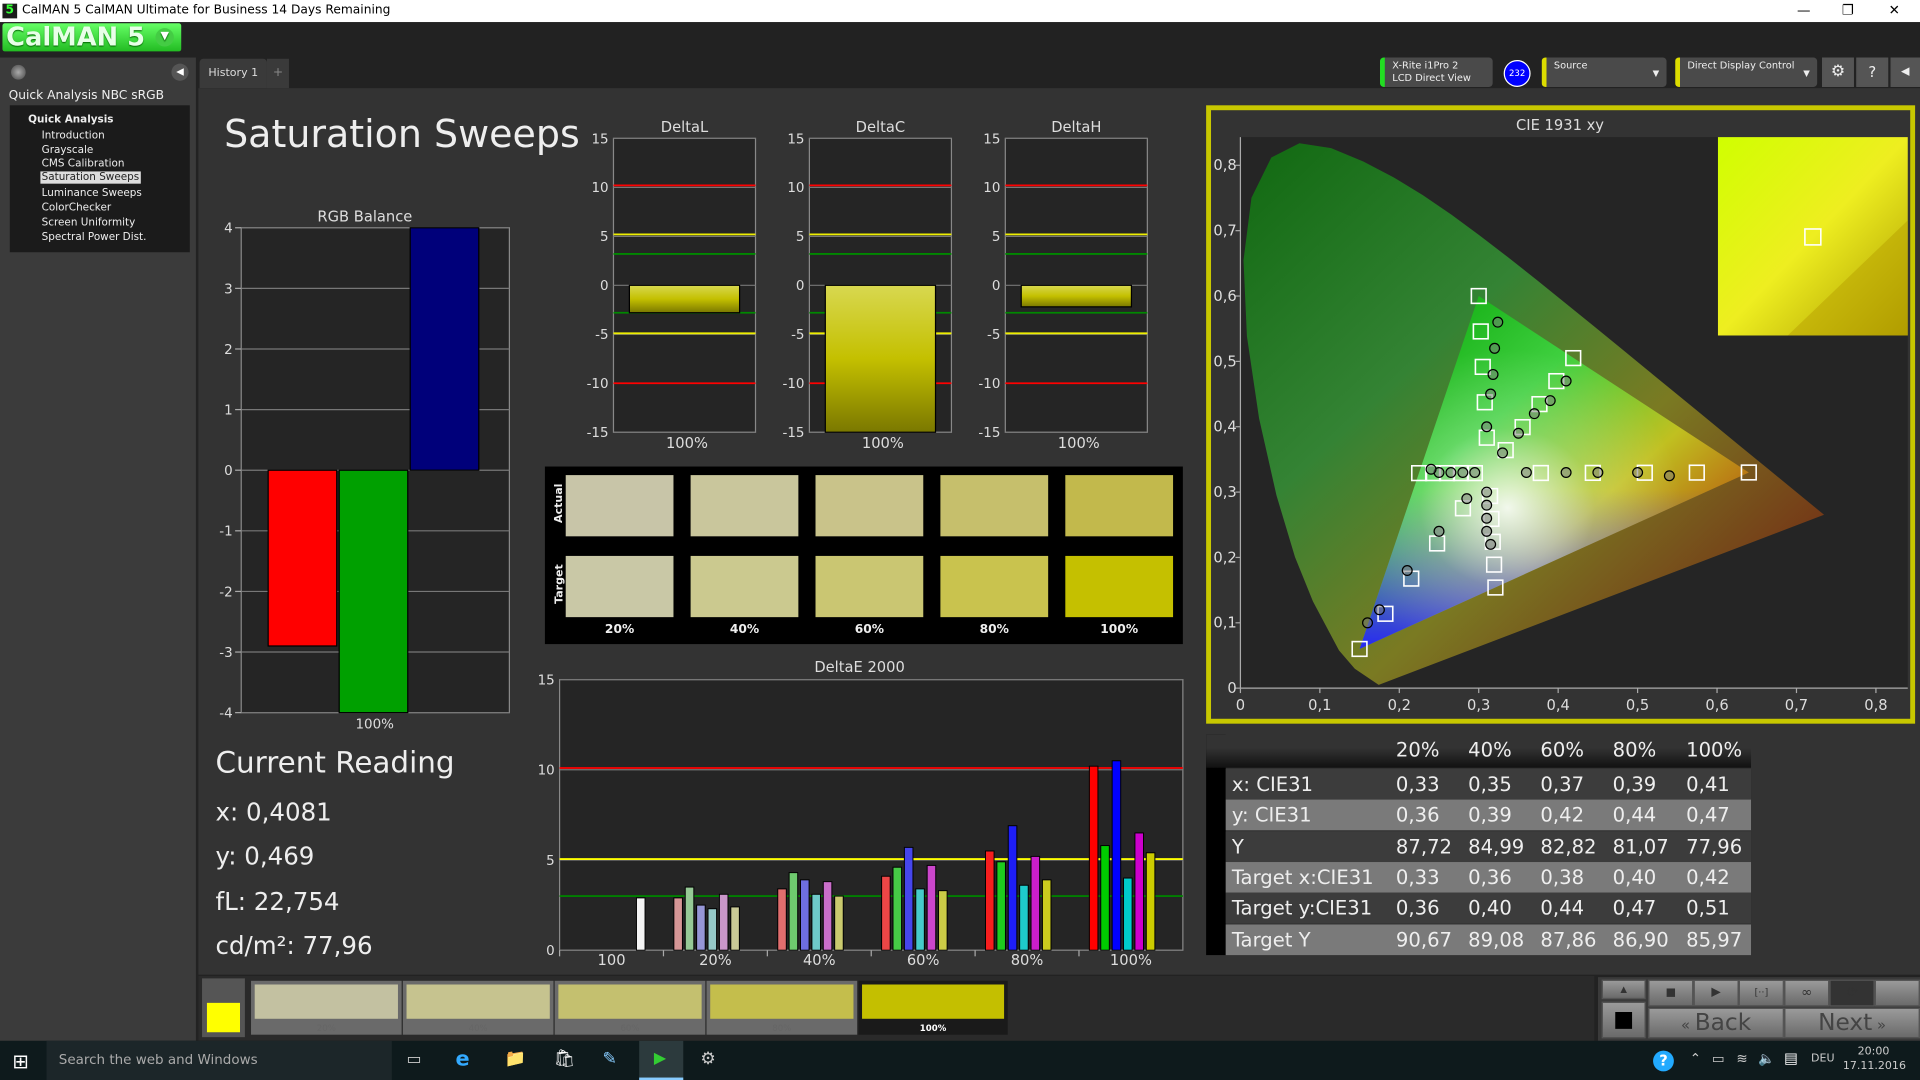  I want to click on file-explorer-icon: 📁, so click(515, 1059).